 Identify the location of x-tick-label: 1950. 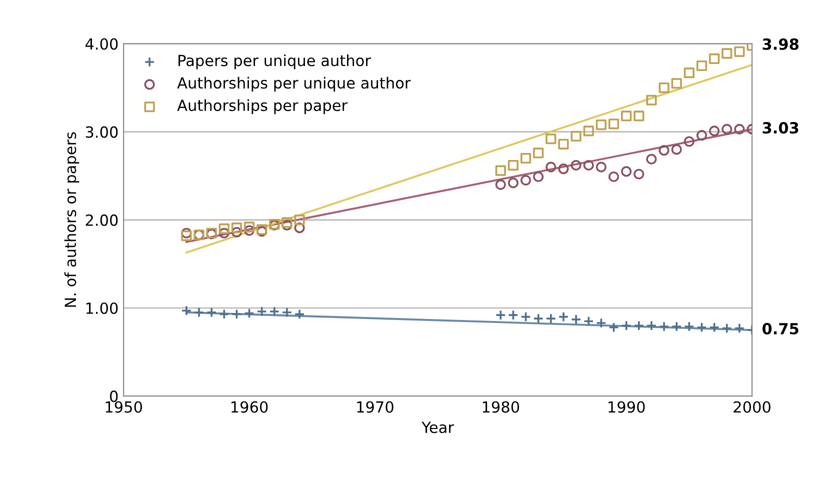
(124, 407).